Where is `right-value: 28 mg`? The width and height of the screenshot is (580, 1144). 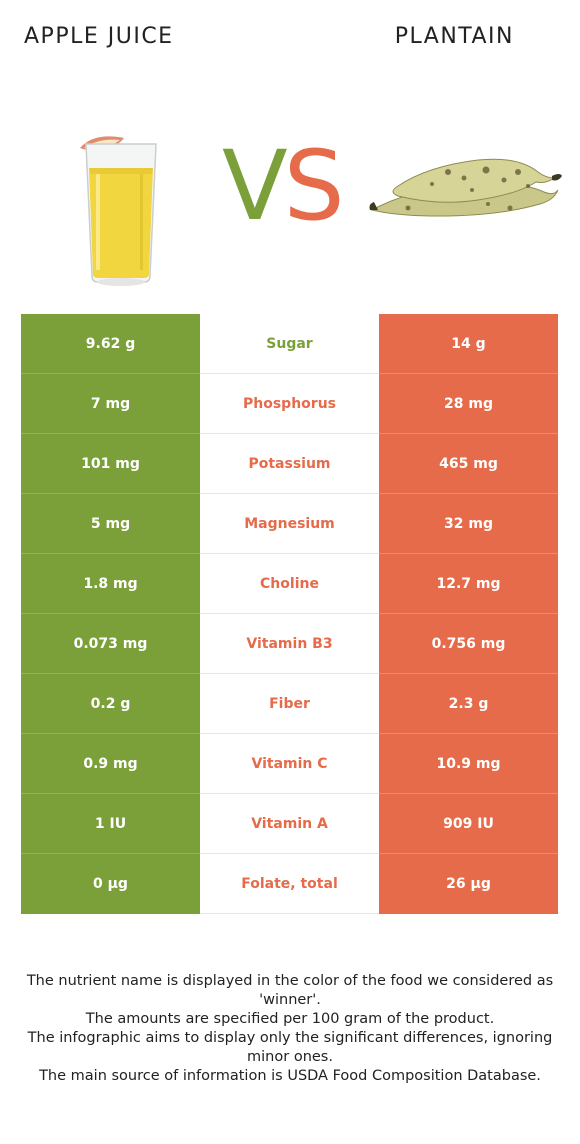
right-value: 28 mg is located at coordinates (468, 404).